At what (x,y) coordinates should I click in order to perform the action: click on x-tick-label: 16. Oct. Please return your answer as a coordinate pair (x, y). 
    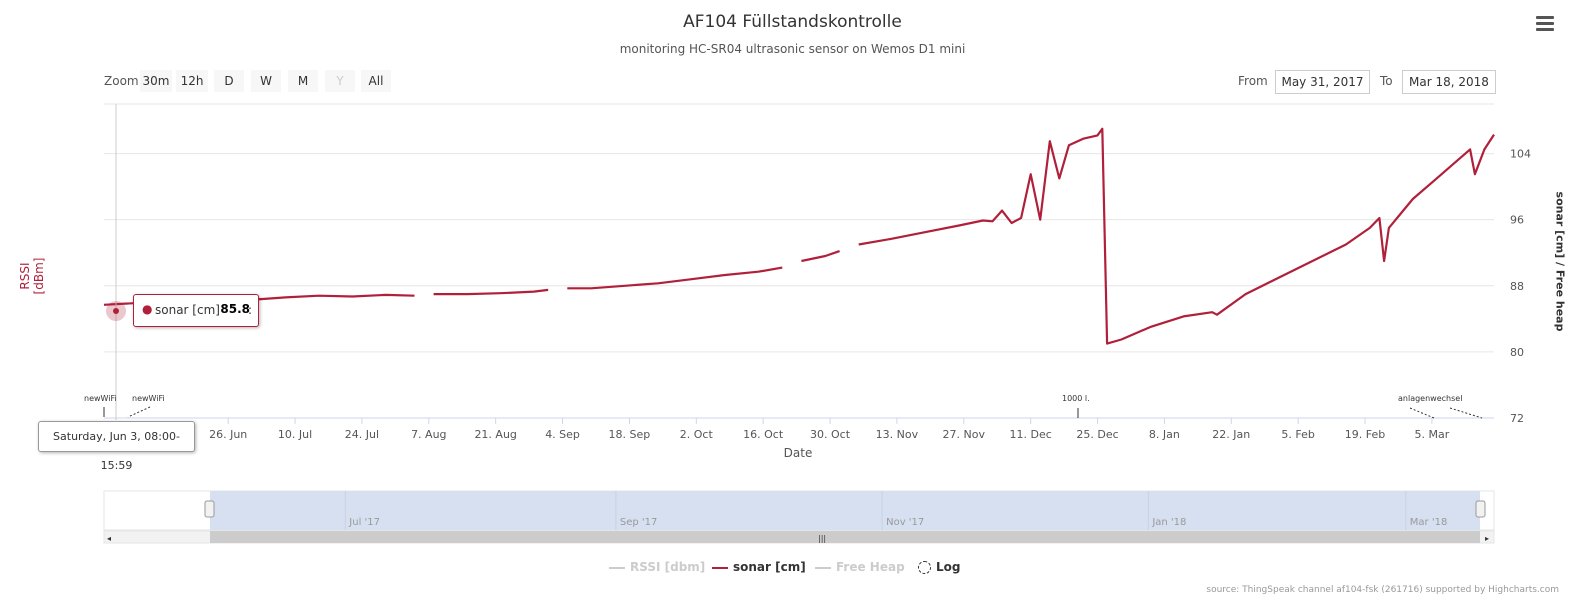
    Looking at the image, I should click on (763, 434).